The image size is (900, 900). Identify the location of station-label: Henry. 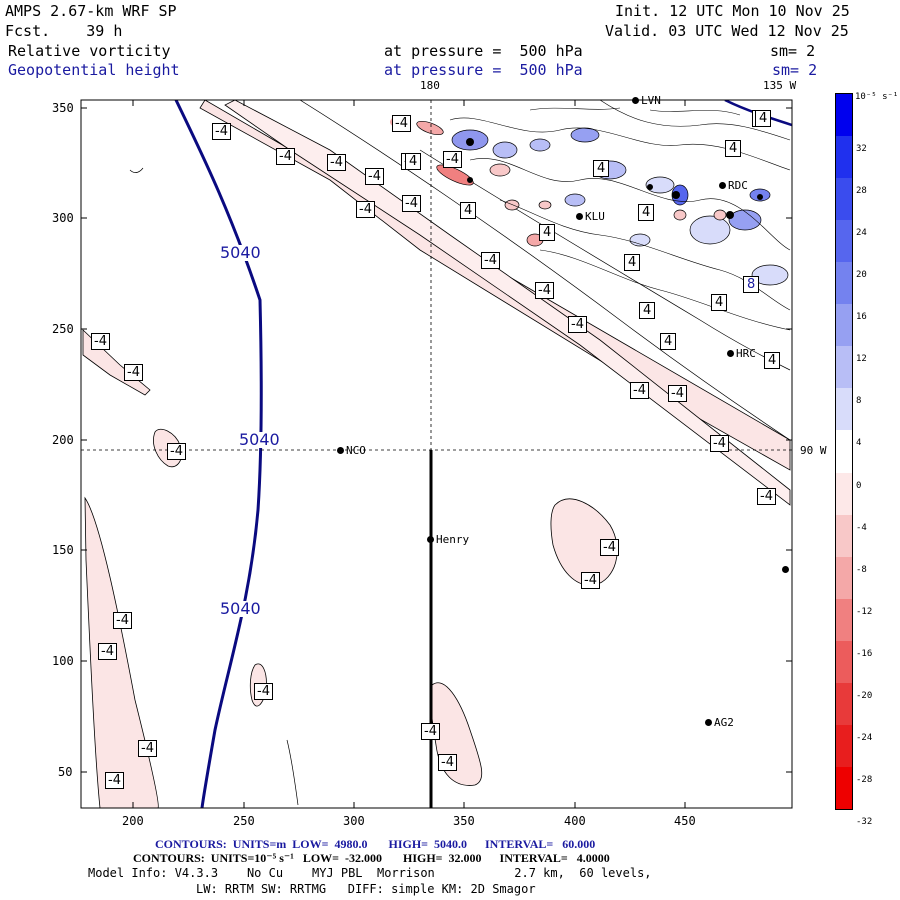
(453, 539).